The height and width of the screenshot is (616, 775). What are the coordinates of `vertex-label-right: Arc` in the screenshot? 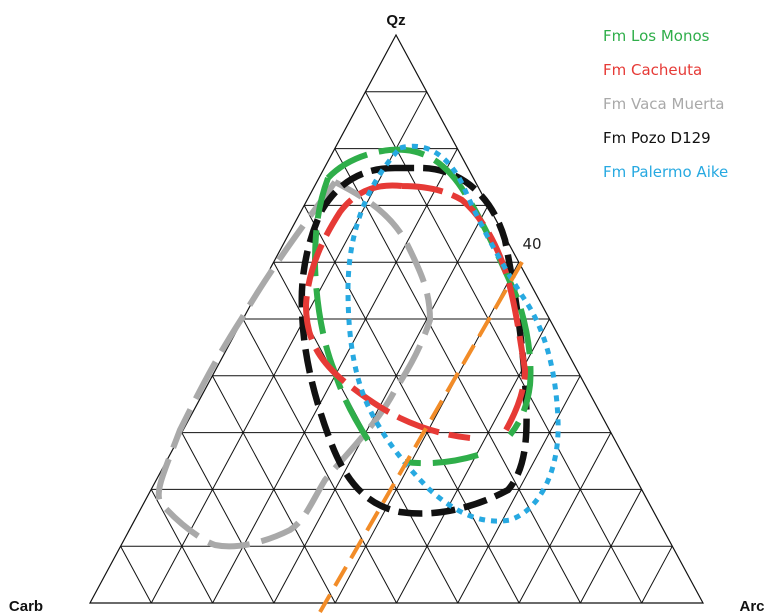 It's located at (751, 606).